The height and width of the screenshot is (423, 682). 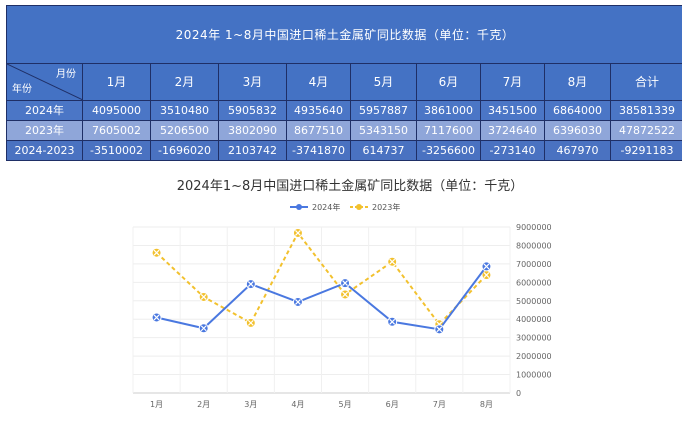 What do you see at coordinates (22, 89) in the screenshot?
I see `corner-bottom-label: 年份` at bounding box center [22, 89].